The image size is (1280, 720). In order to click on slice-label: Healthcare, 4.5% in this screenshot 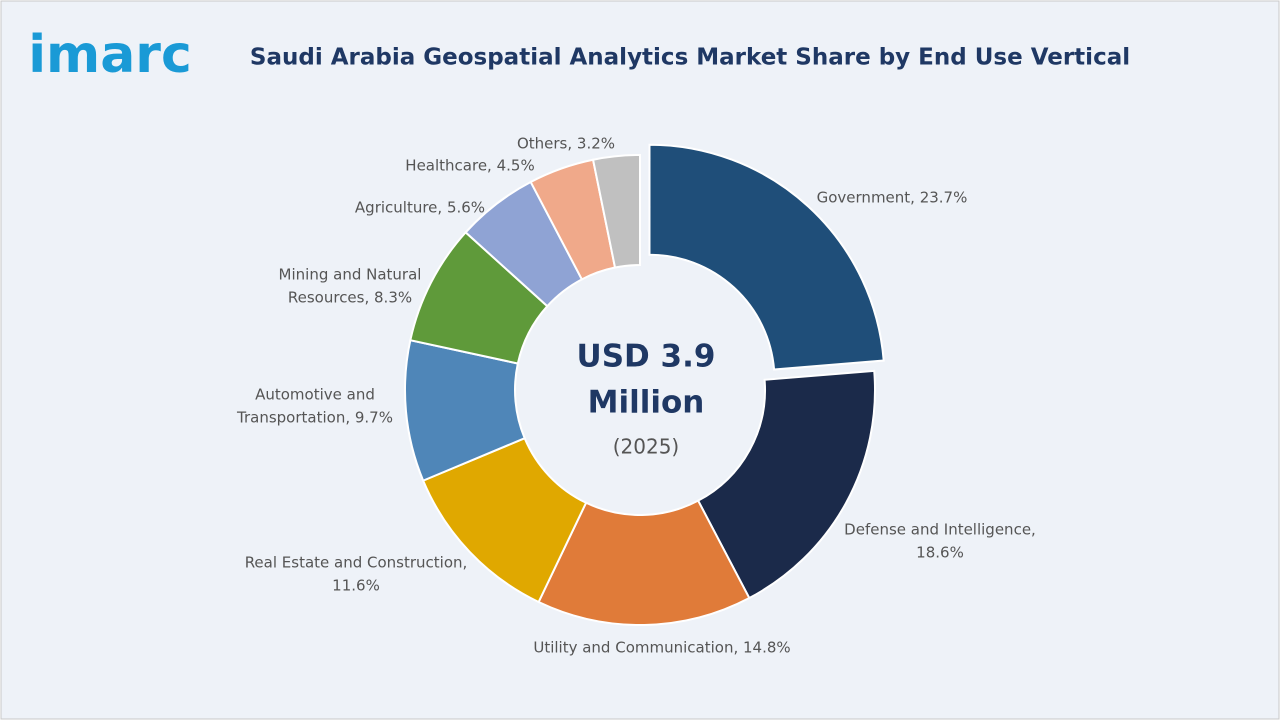, I will do `click(469, 166)`.